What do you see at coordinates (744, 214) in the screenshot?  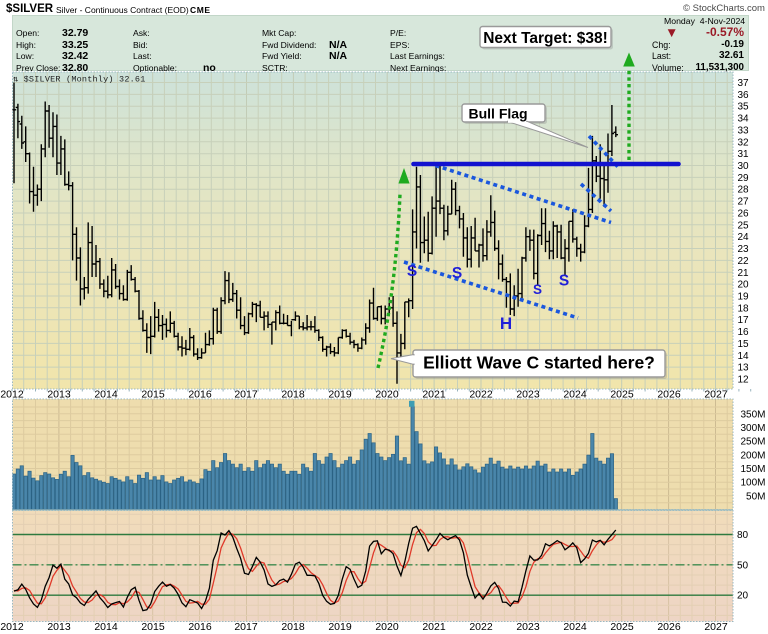 I see `svg-text: 26` at bounding box center [744, 214].